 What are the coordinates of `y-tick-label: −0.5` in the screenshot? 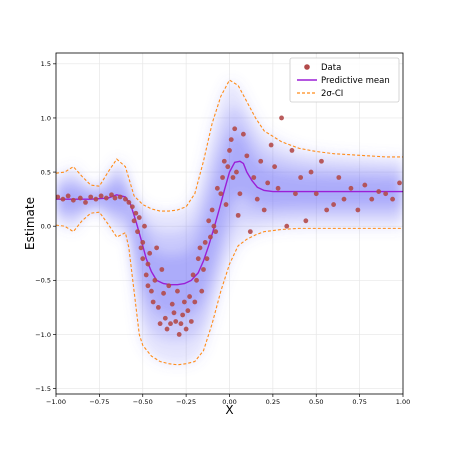 It's located at (43, 281).